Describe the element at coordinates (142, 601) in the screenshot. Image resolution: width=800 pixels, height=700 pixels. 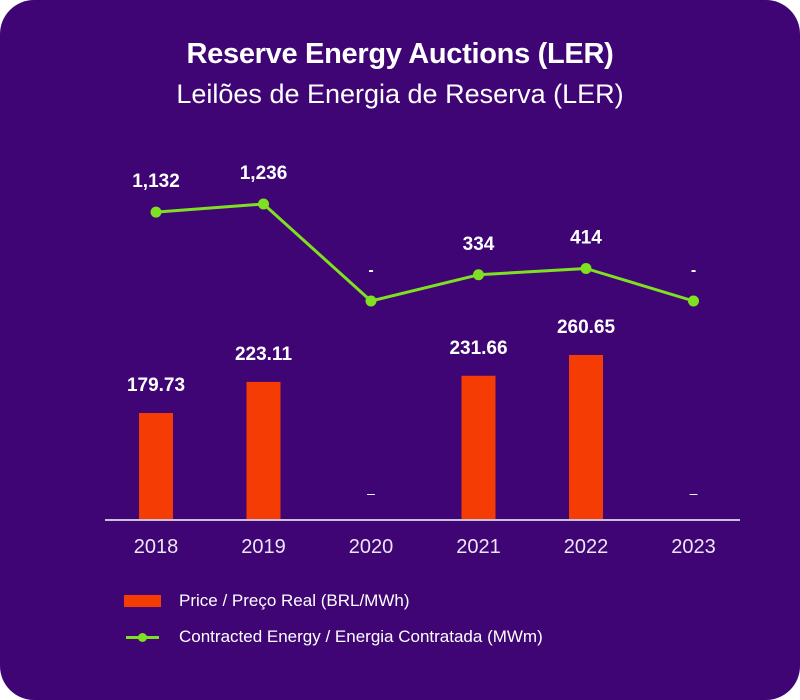
I see `legend-bar-swatch` at that location.